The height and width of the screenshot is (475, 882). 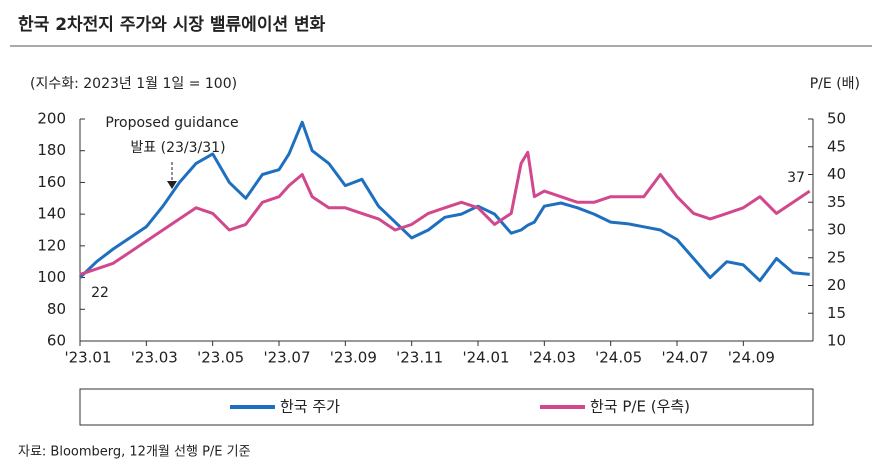 What do you see at coordinates (618, 358) in the screenshot?
I see `x-tick-label: '24.05` at bounding box center [618, 358].